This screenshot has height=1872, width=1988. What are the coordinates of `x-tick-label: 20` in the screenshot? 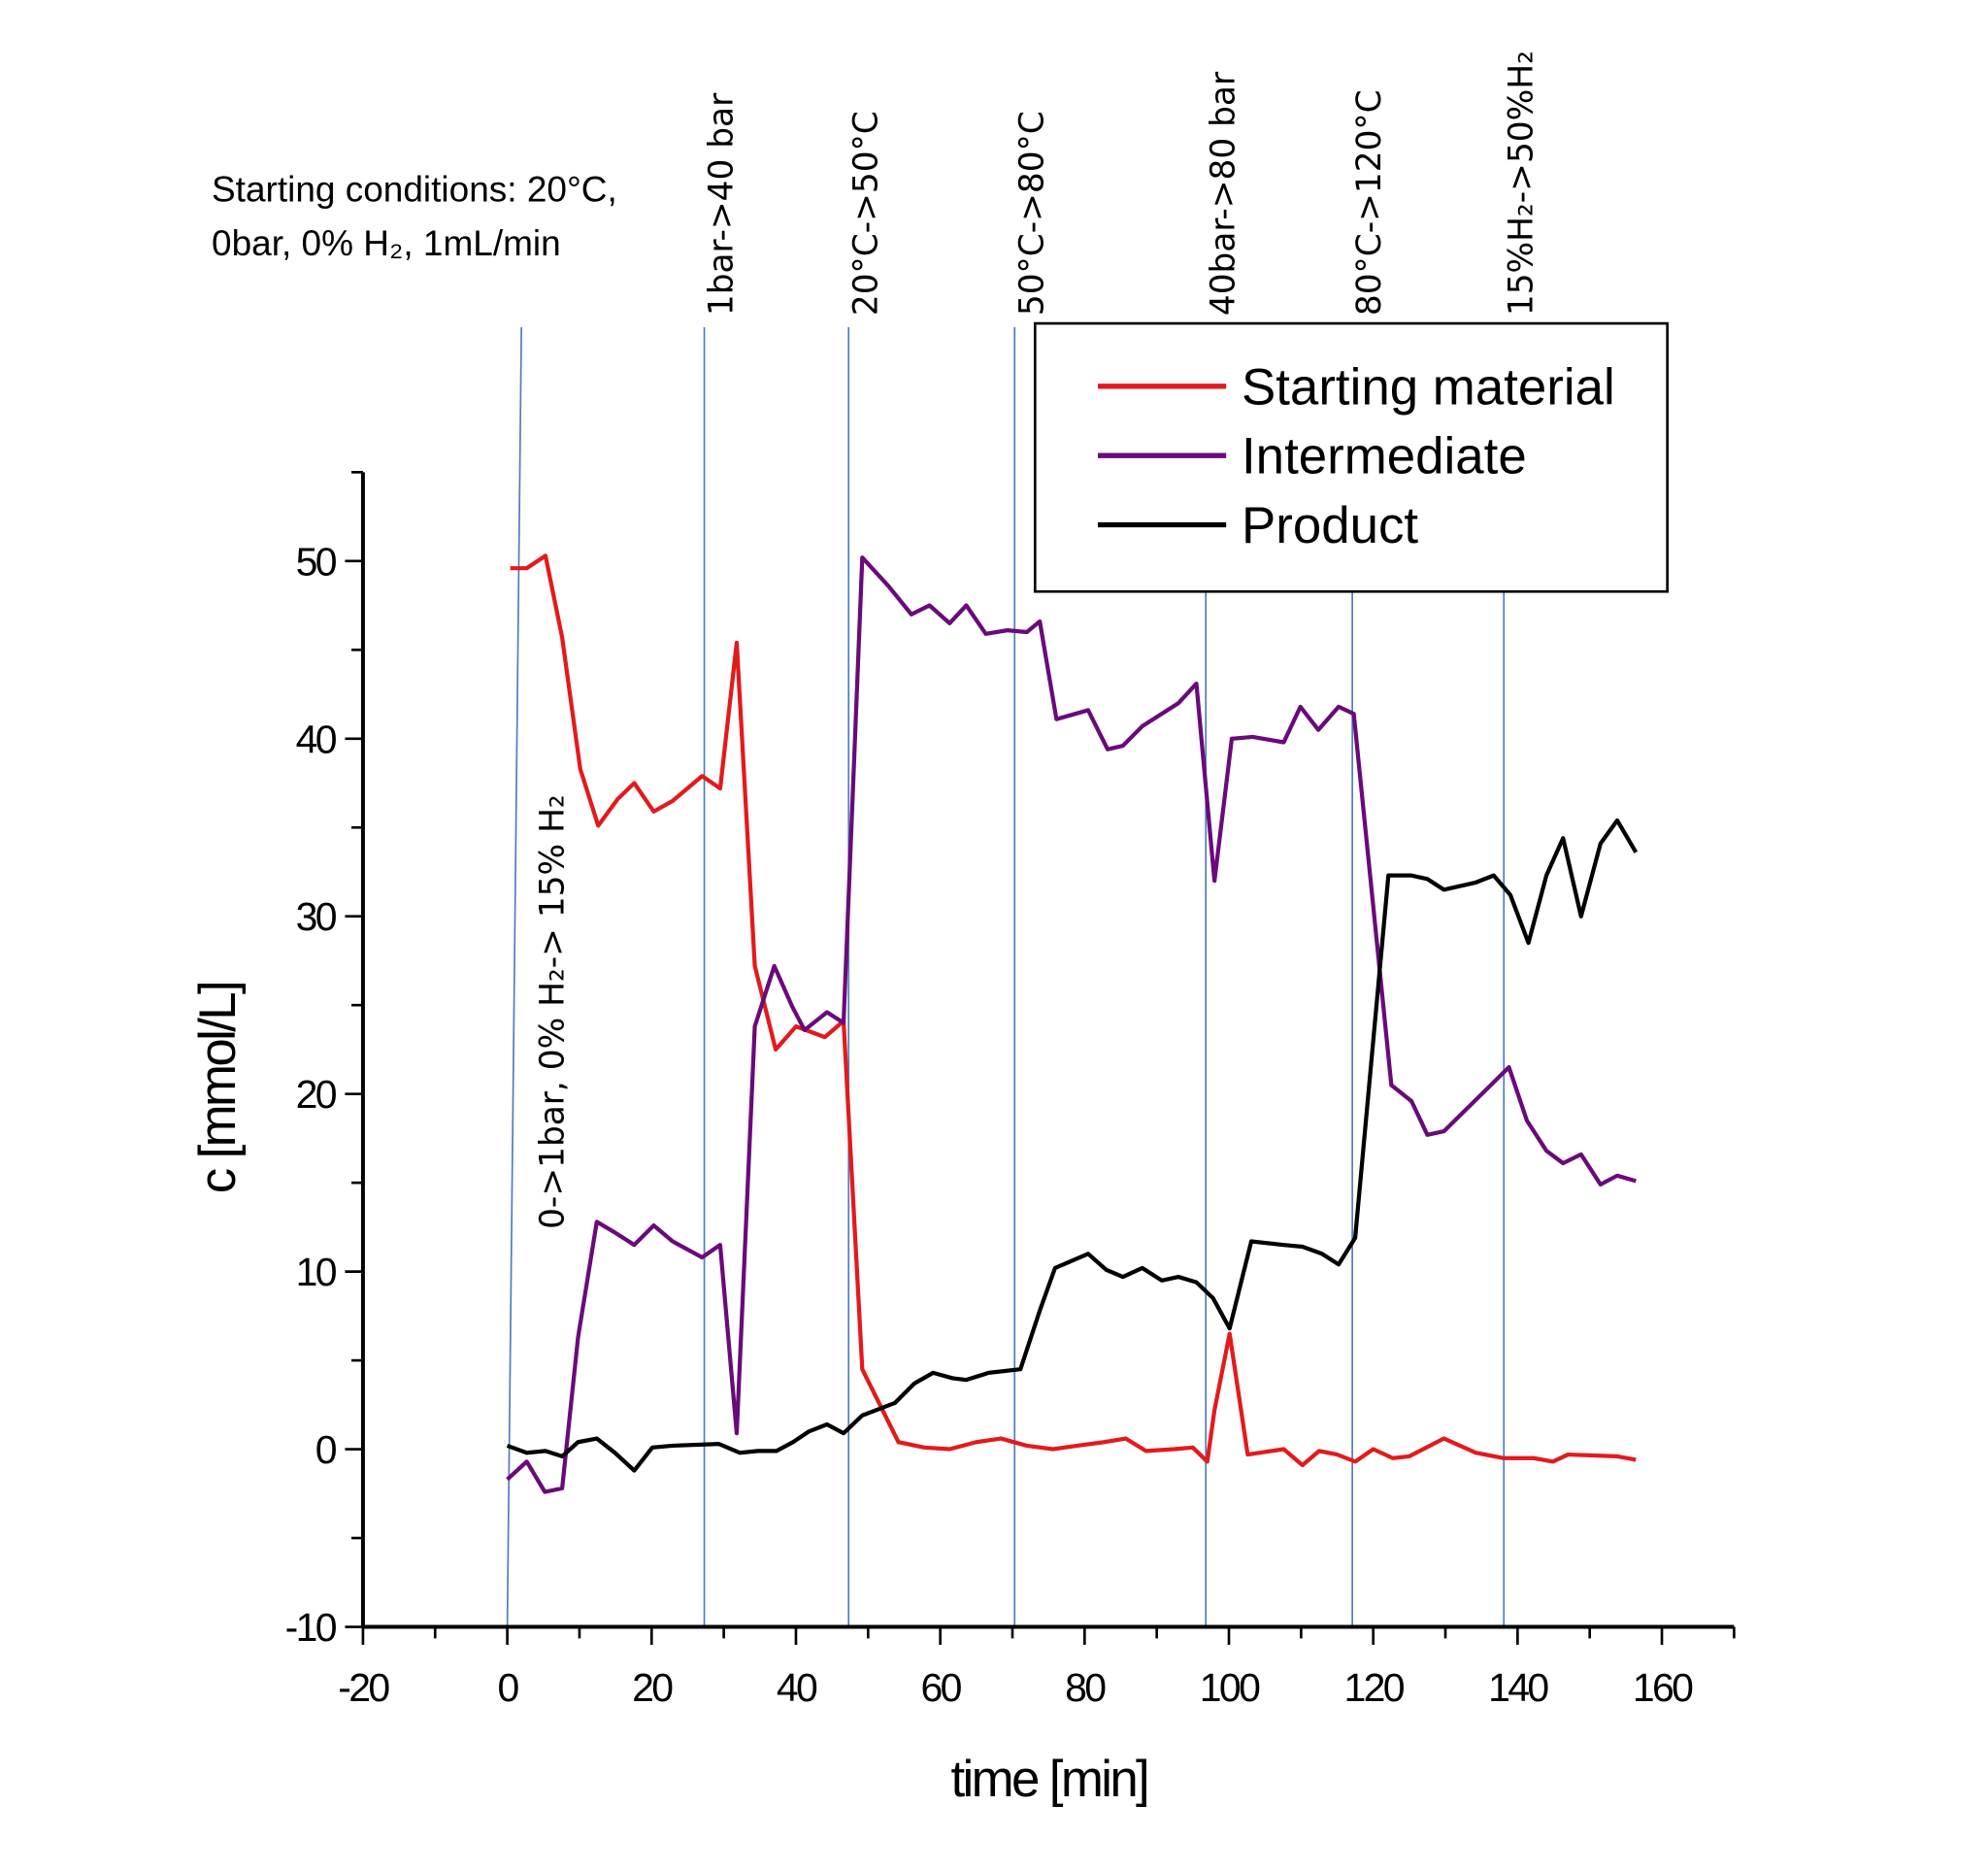 It's located at (653, 1687).